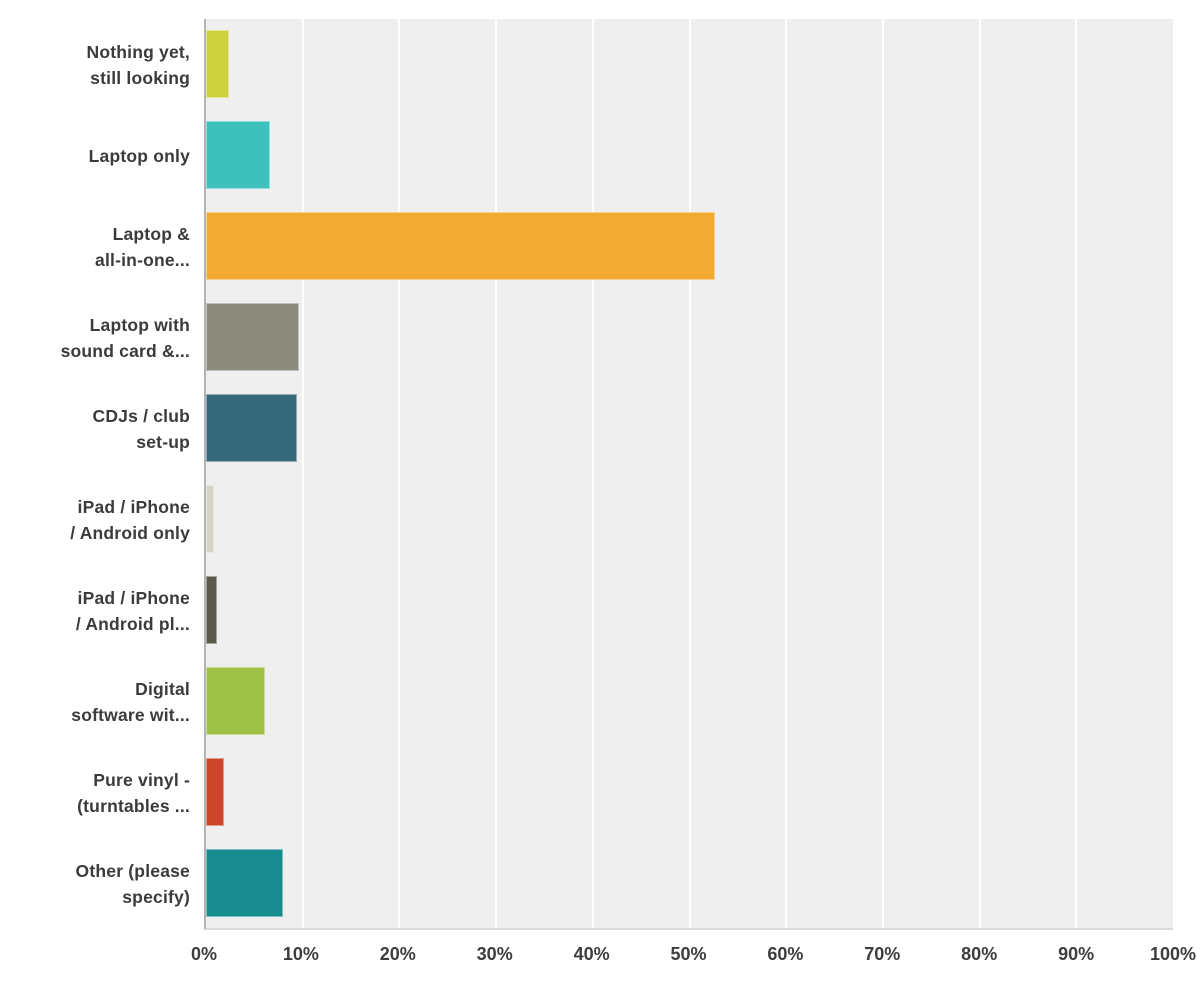 Image resolution: width=1204 pixels, height=1003 pixels. I want to click on bar-other-please-specify, so click(245, 882).